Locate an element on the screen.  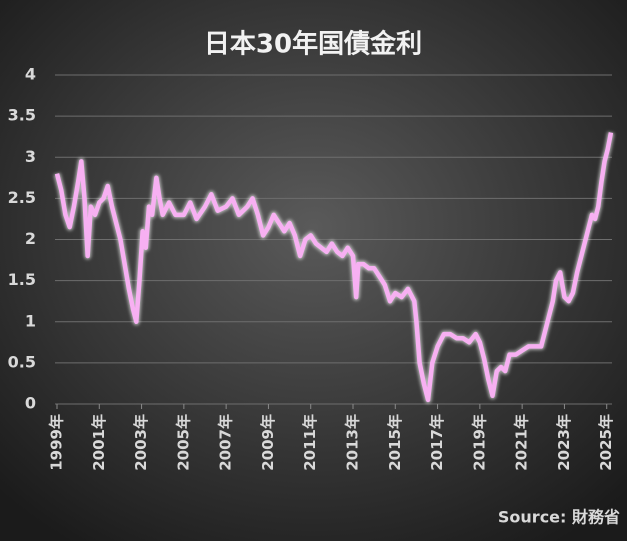
x-tick-label: 2009年 is located at coordinates (268, 442).